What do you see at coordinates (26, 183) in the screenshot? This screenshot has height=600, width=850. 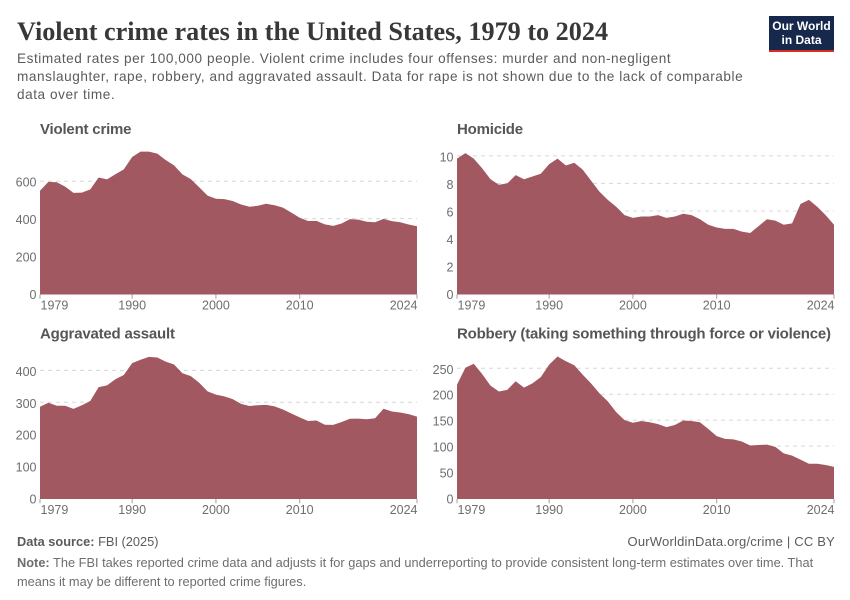 I see `svg-text: 600` at bounding box center [26, 183].